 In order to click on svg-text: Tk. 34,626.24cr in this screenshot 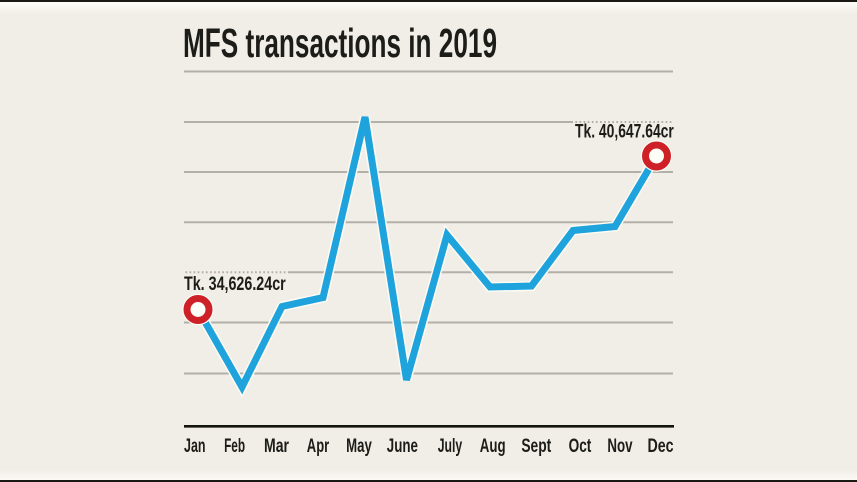, I will do `click(235, 284)`.